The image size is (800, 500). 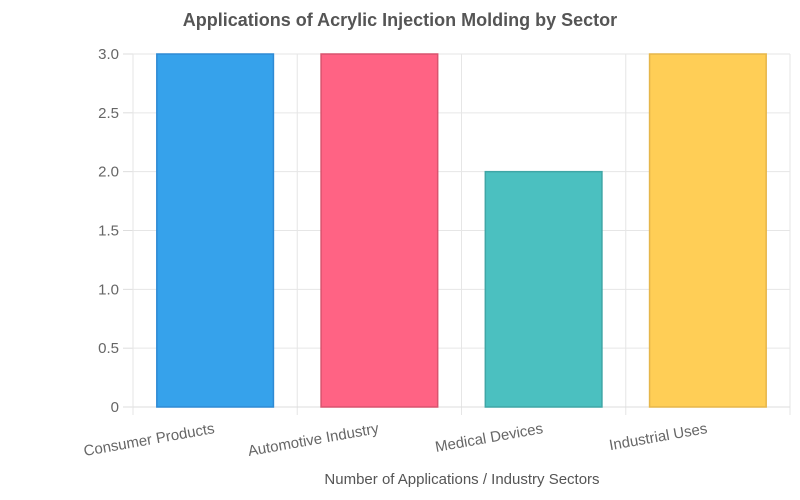 I want to click on y-tick-label: 3.0, so click(x=108, y=54).